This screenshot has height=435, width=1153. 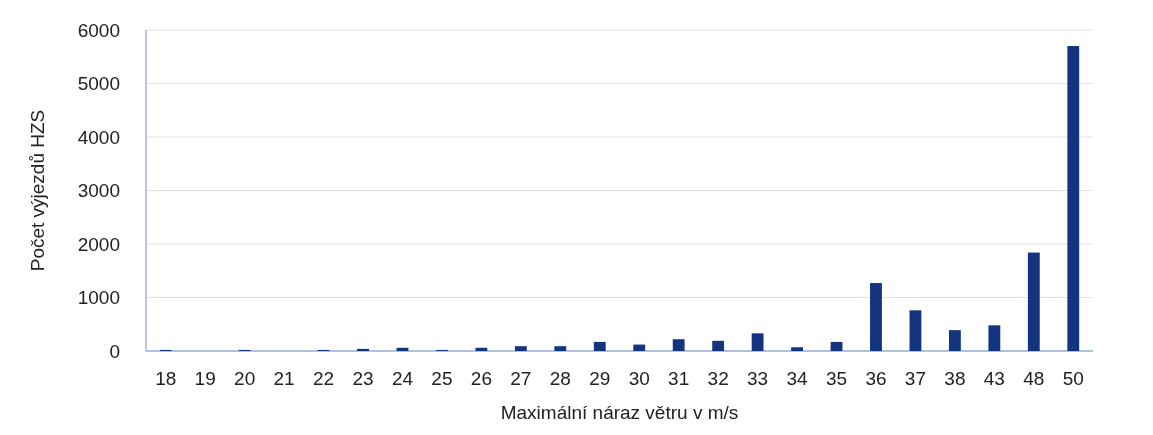 I want to click on x-tick-label: 19, so click(x=205, y=378).